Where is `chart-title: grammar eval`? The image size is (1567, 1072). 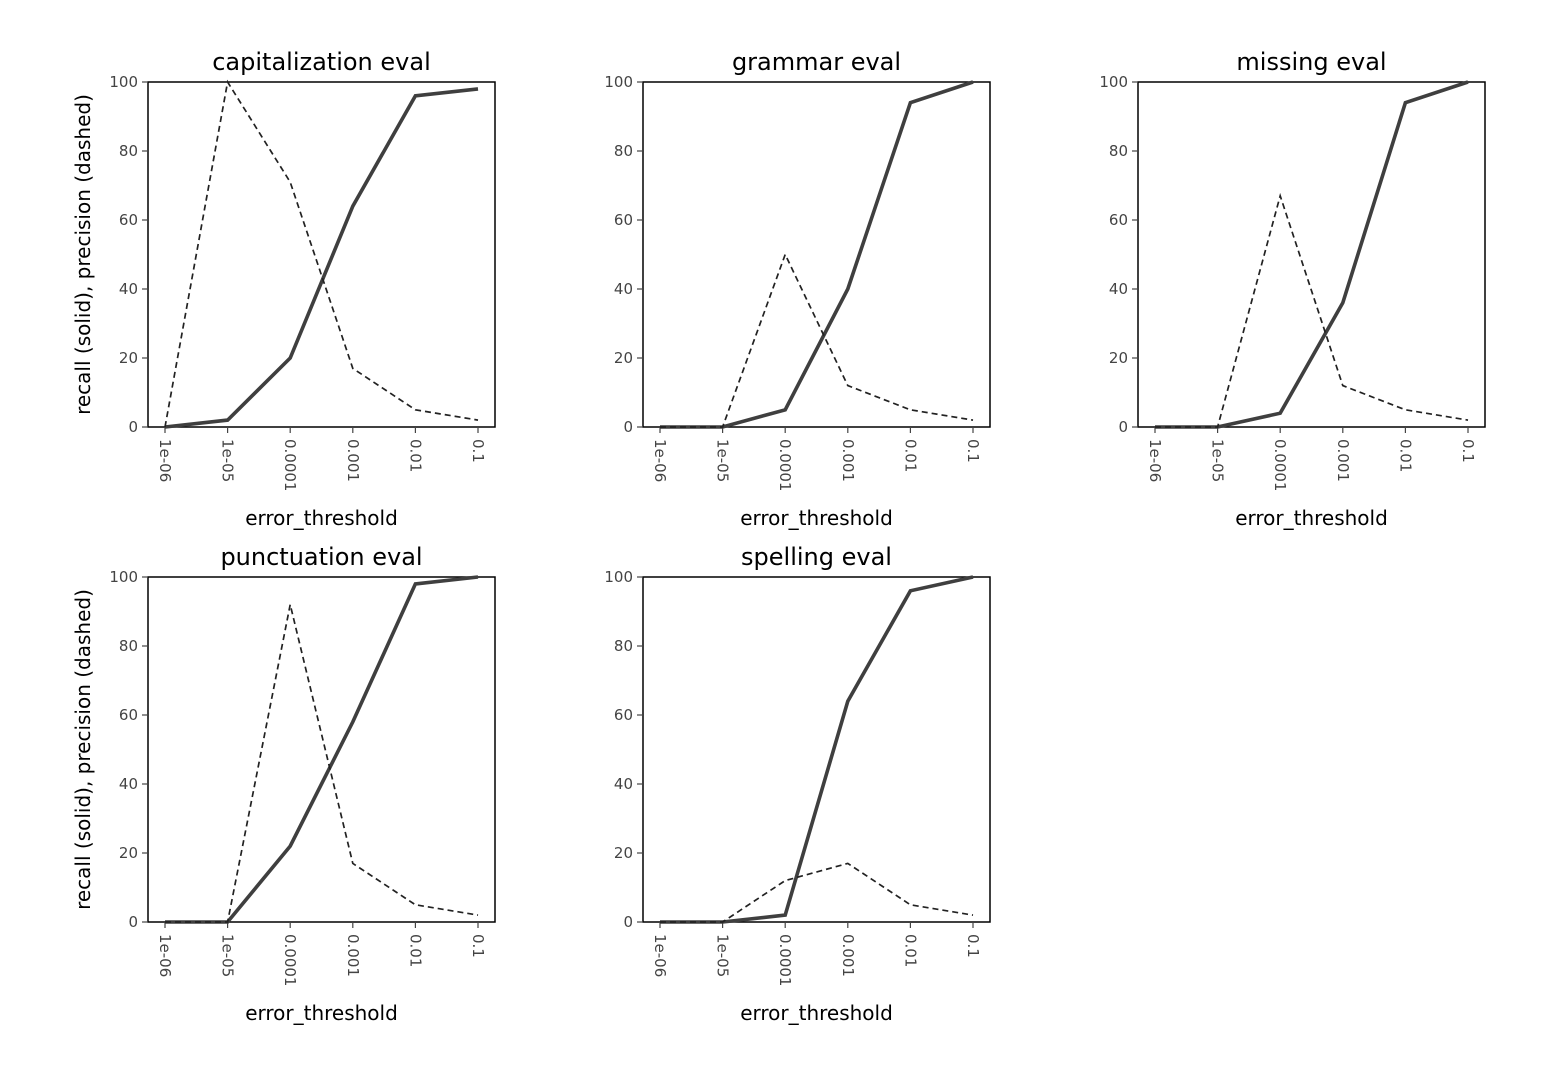 chart-title: grammar eval is located at coordinates (816, 62).